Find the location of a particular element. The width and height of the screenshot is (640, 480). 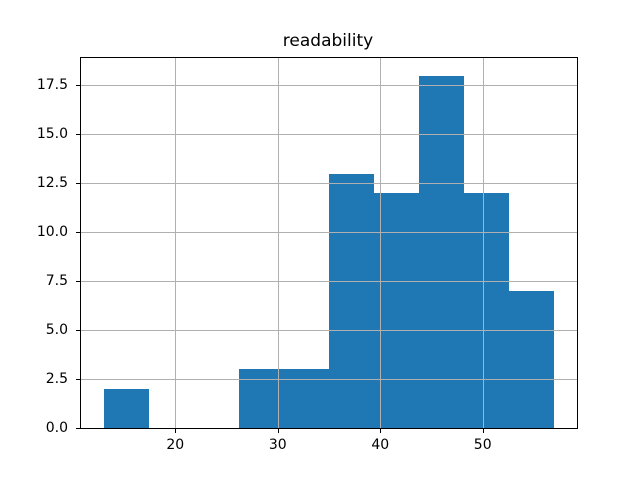

y-tick-label: 5.0 is located at coordinates (56, 330).